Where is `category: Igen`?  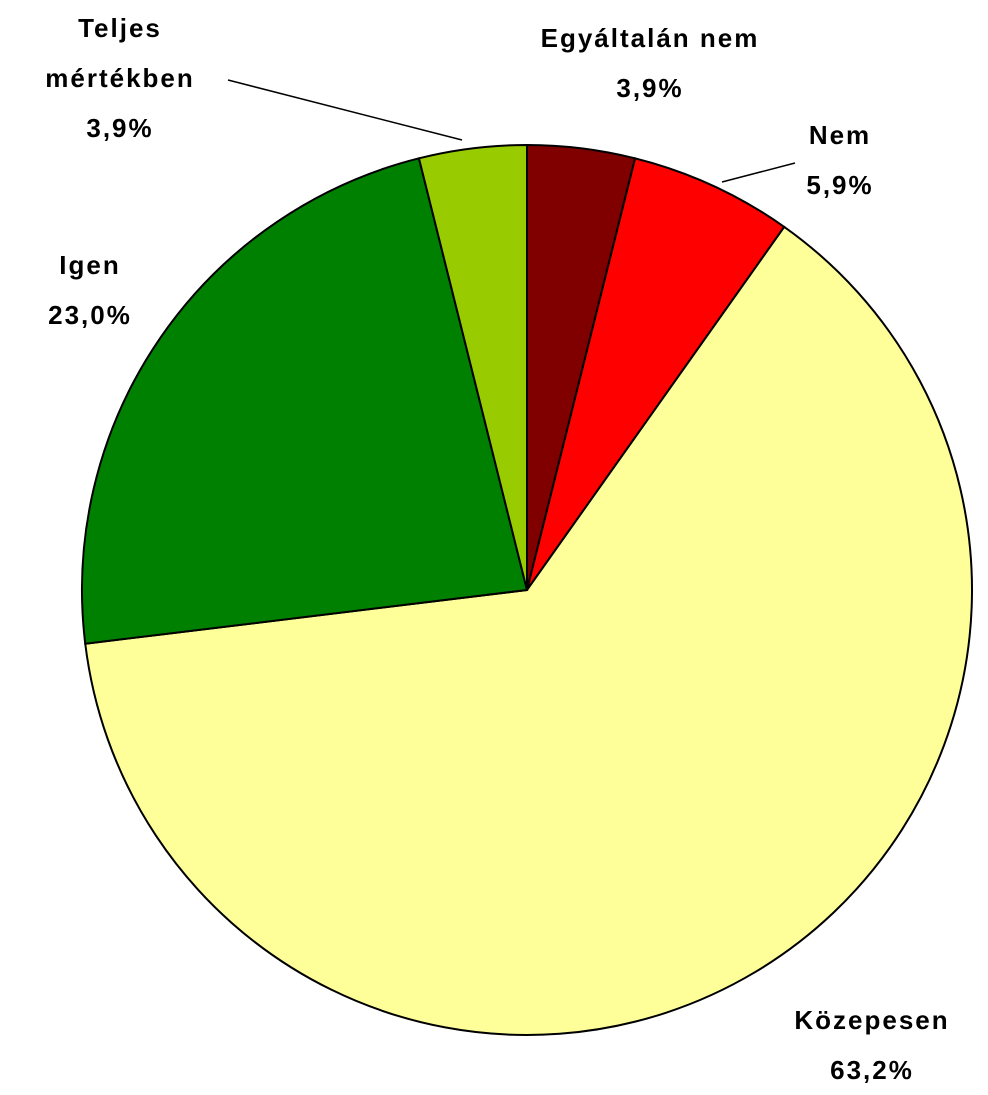 category: Igen is located at coordinates (90, 265).